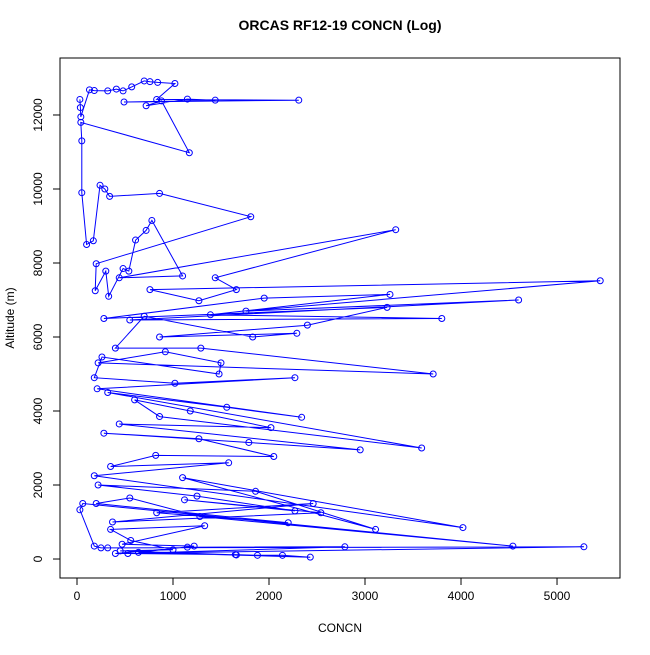  I want to click on y-axis-label: Altitude (m), so click(10, 317).